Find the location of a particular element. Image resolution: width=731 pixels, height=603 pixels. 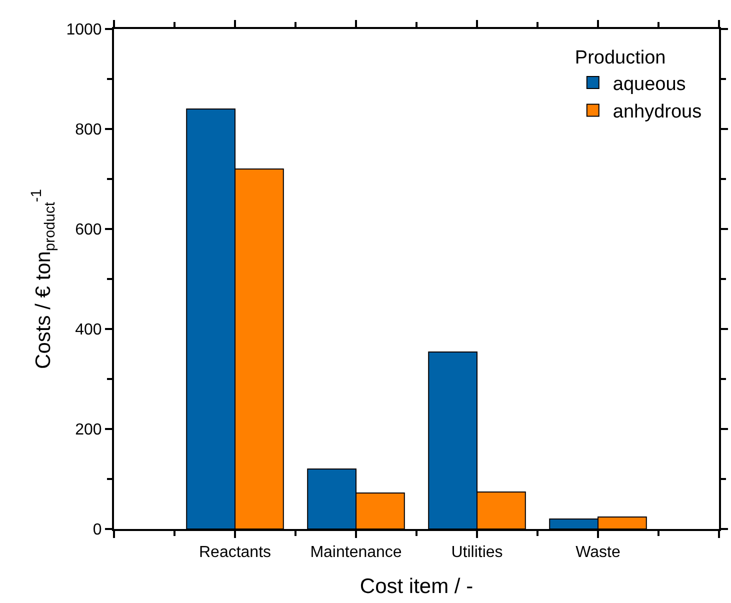

legend-title: Production is located at coordinates (620, 58).